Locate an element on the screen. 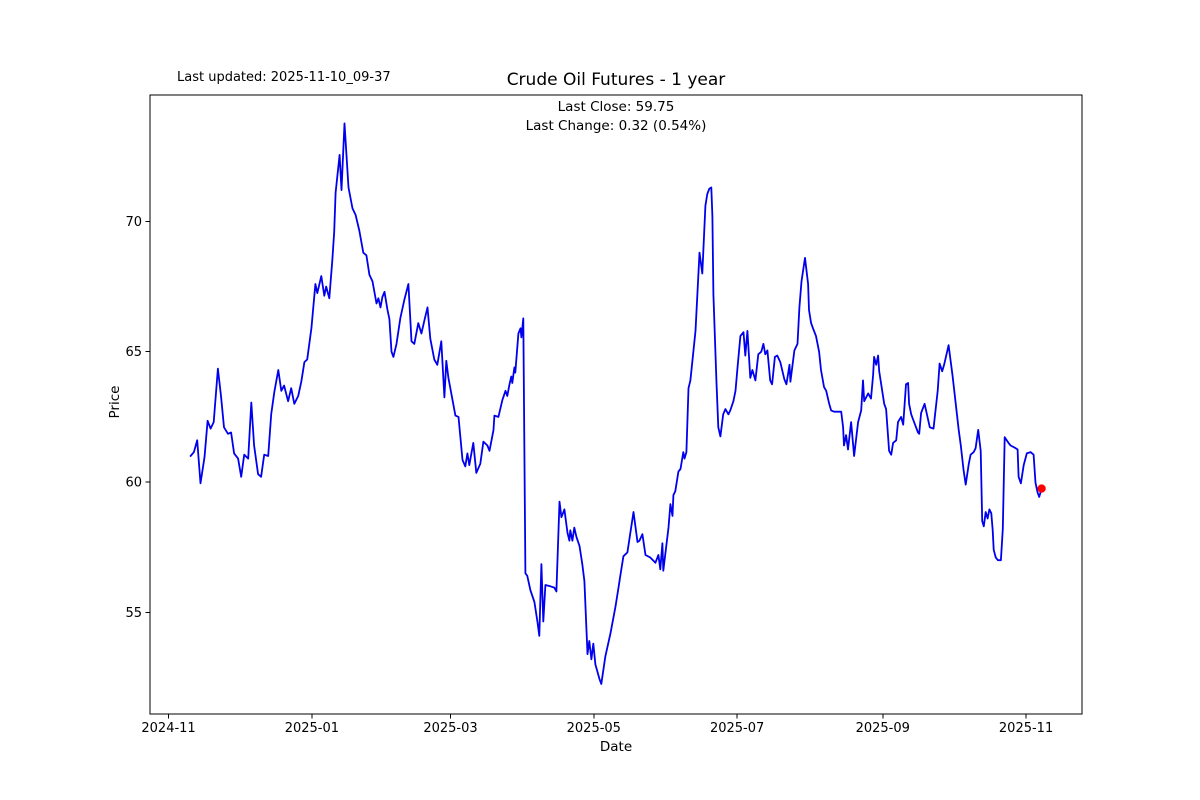 The image size is (1200, 800). x-tick-label: 2025-01 is located at coordinates (312, 728).